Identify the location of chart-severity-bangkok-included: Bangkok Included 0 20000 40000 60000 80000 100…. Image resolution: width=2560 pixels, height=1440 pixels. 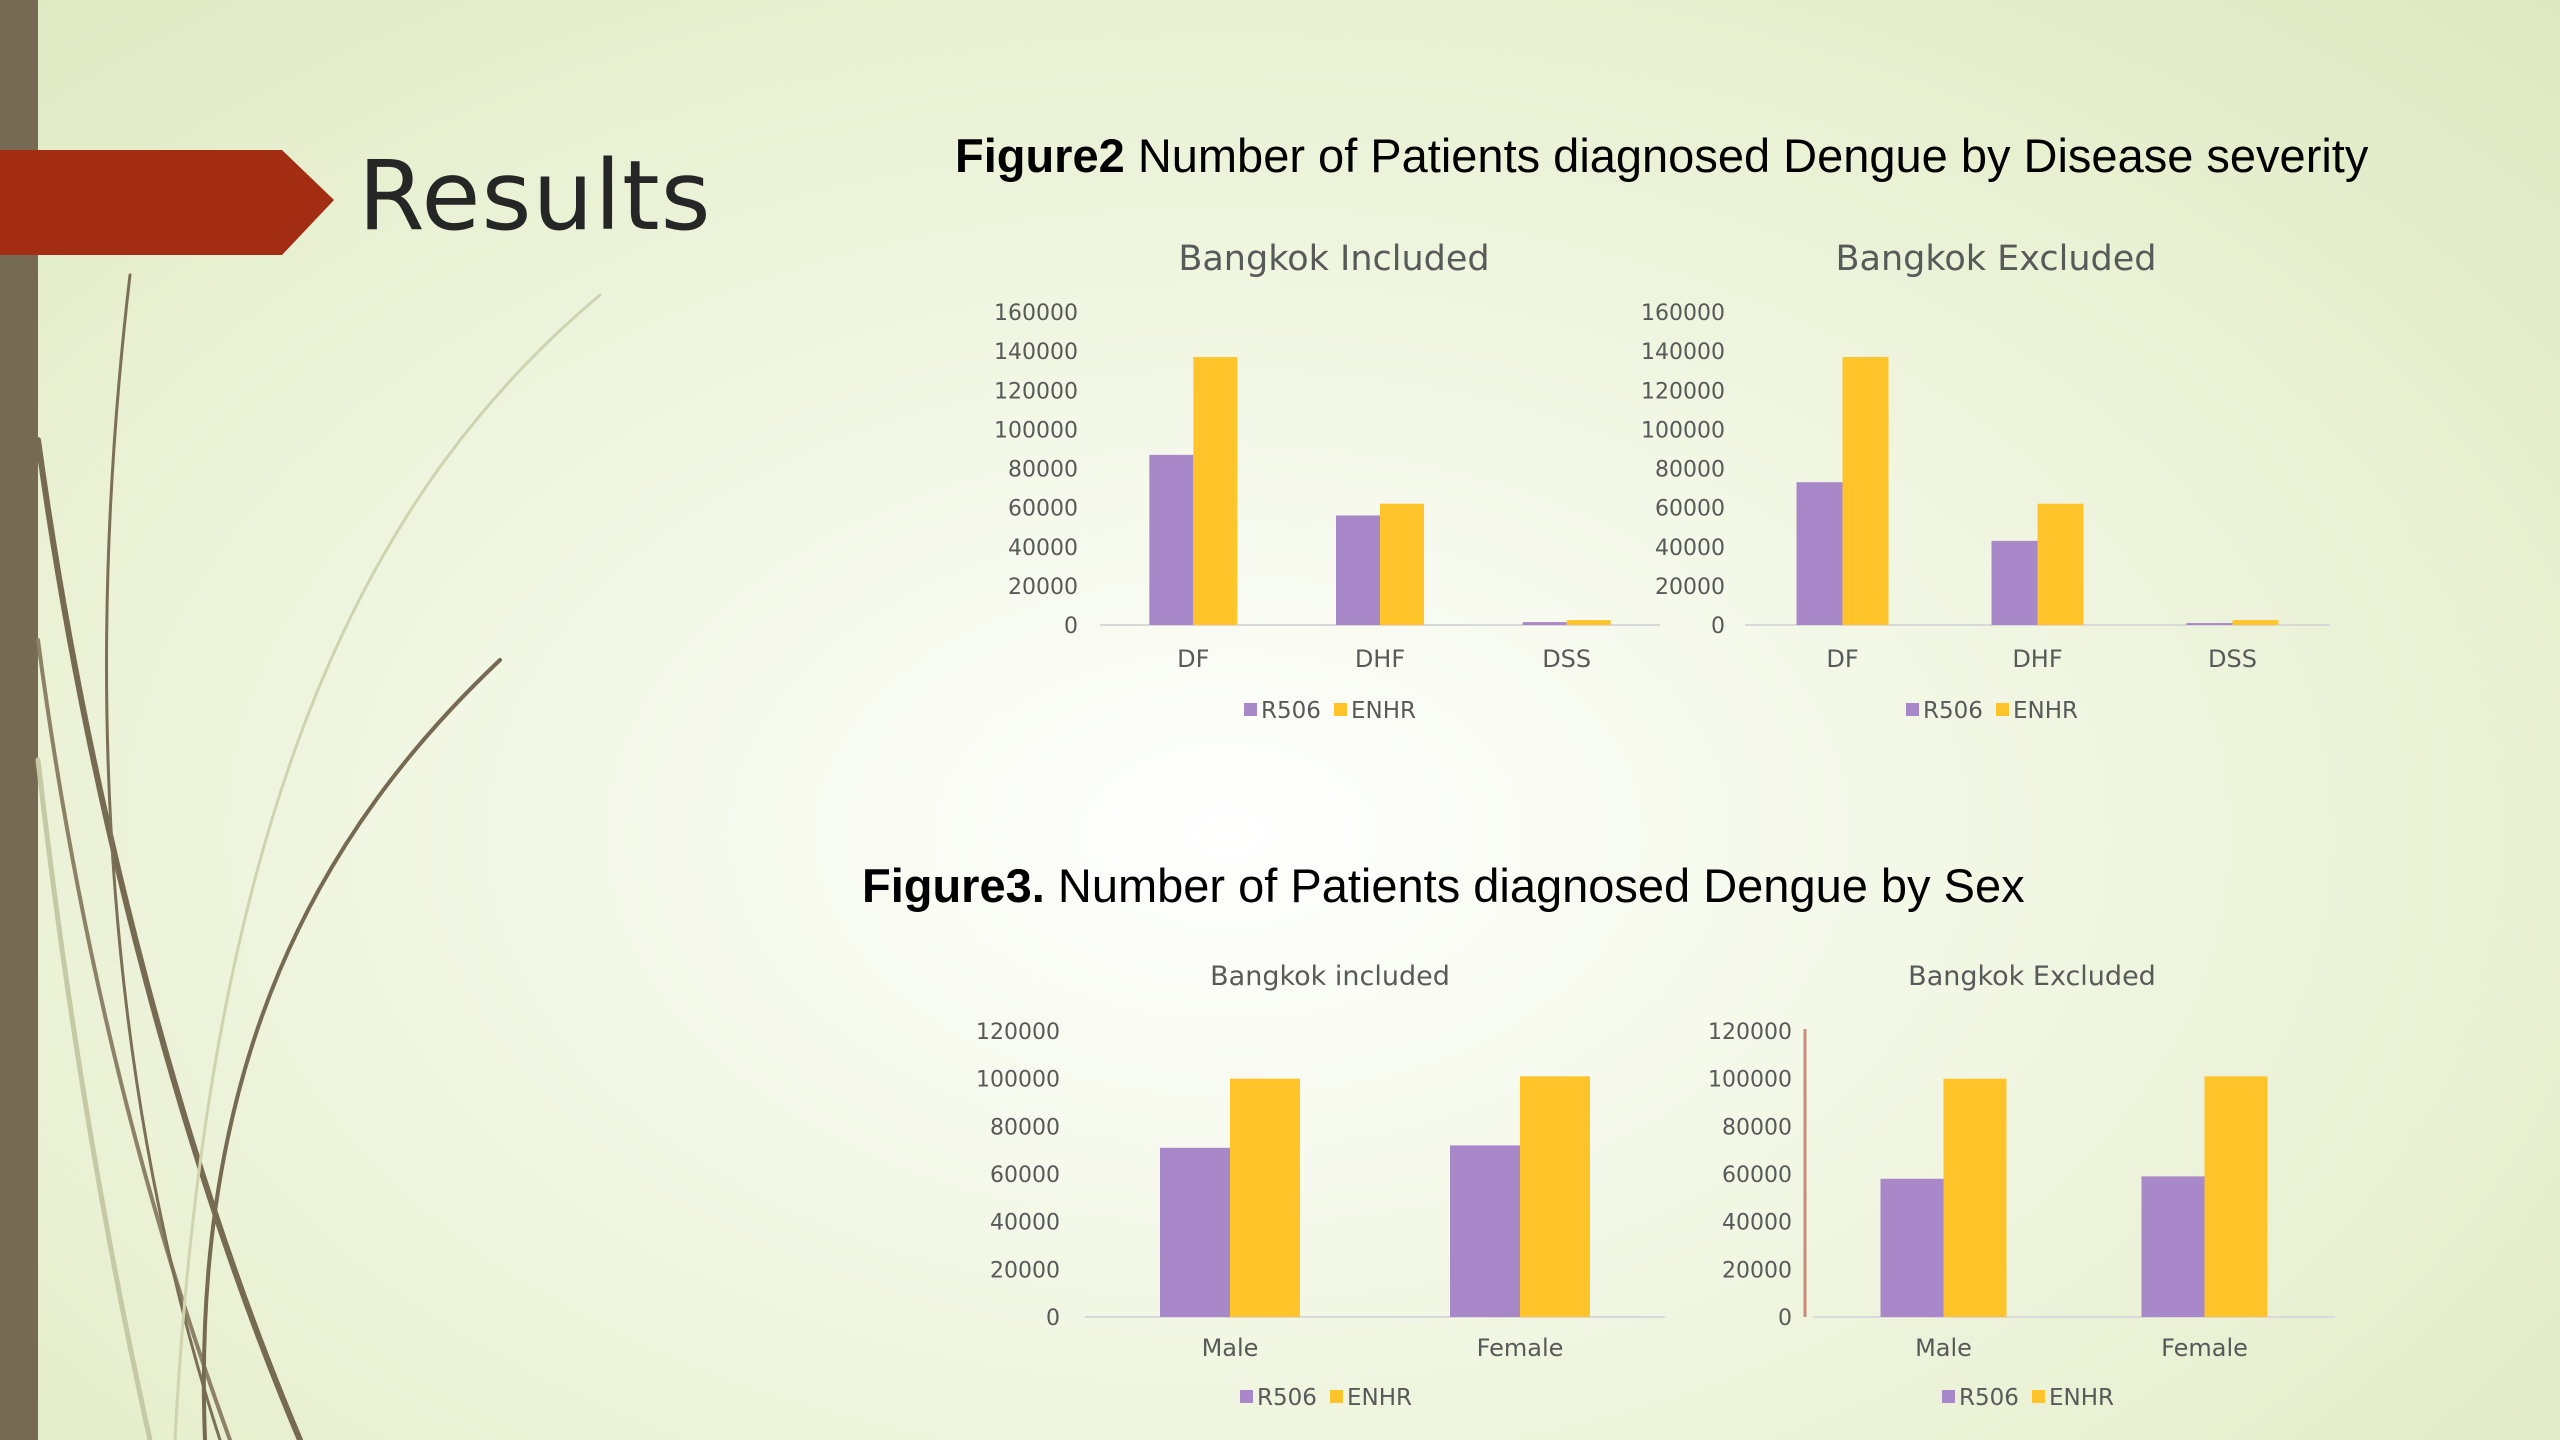
(1327, 481).